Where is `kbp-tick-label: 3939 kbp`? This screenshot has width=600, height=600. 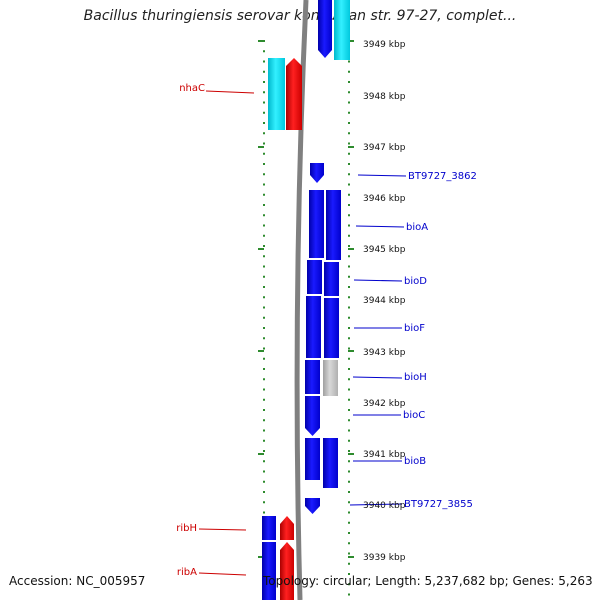 kbp-tick-label: 3939 kbp is located at coordinates (384, 558).